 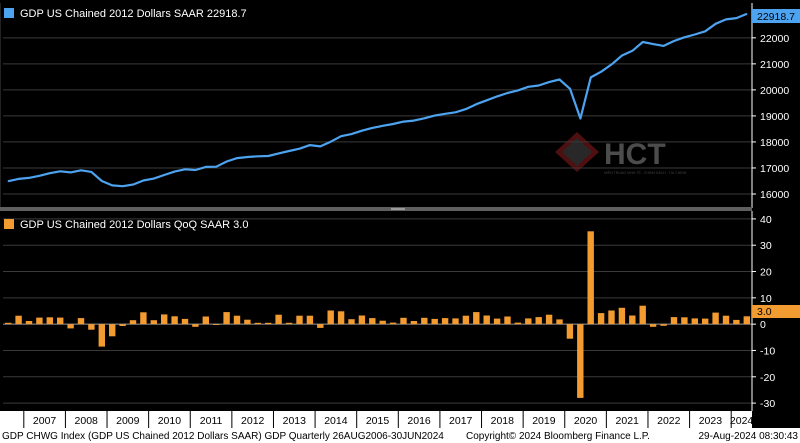 I want to click on year-label: 2016, so click(x=419, y=421).